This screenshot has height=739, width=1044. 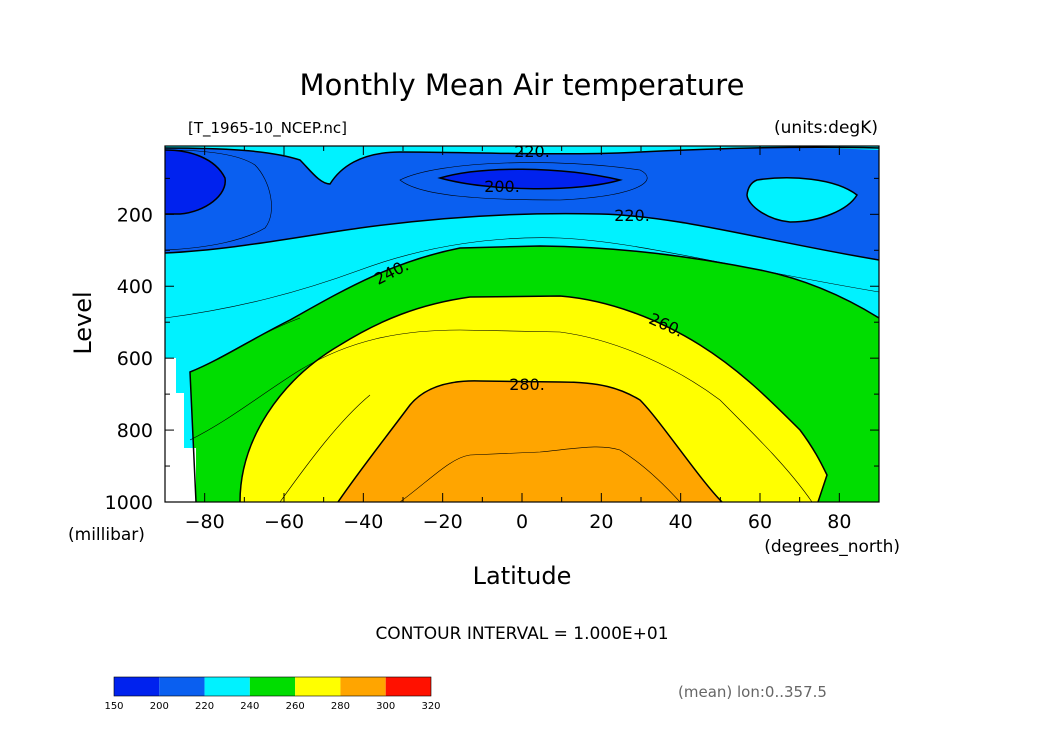 What do you see at coordinates (106, 535) in the screenshot?
I see `y-units-label: (millibar)` at bounding box center [106, 535].